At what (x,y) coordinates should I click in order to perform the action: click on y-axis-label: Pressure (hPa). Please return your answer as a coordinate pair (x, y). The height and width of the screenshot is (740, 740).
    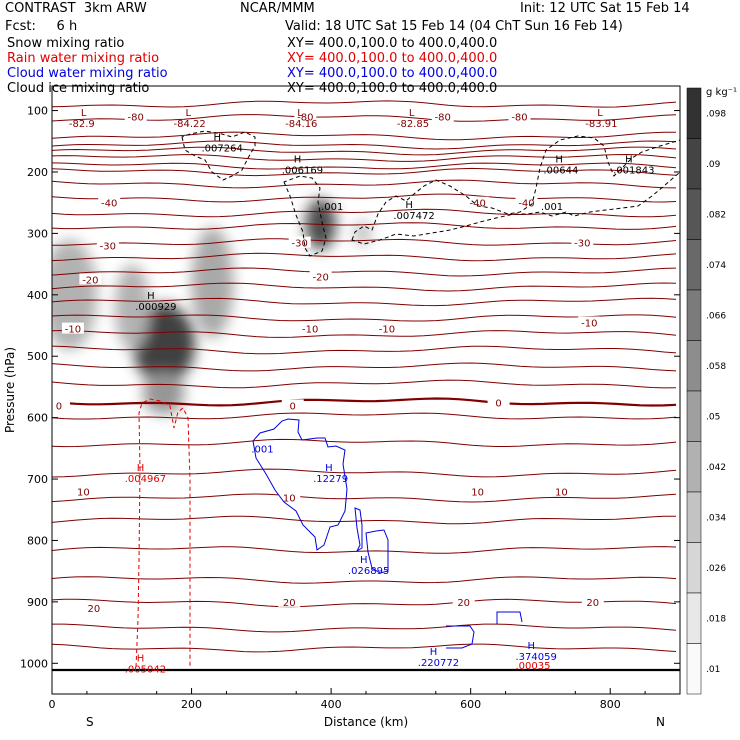
    Looking at the image, I should click on (10, 390).